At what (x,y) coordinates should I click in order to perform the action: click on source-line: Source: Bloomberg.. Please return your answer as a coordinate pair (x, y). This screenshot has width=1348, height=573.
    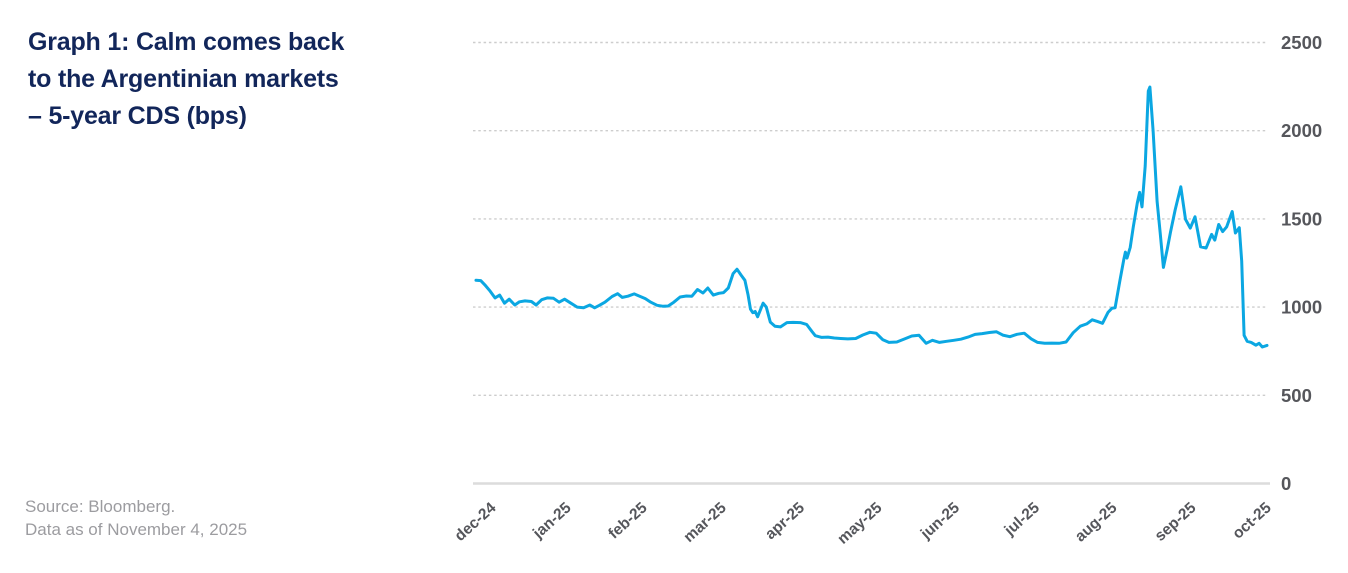
    Looking at the image, I should click on (100, 506).